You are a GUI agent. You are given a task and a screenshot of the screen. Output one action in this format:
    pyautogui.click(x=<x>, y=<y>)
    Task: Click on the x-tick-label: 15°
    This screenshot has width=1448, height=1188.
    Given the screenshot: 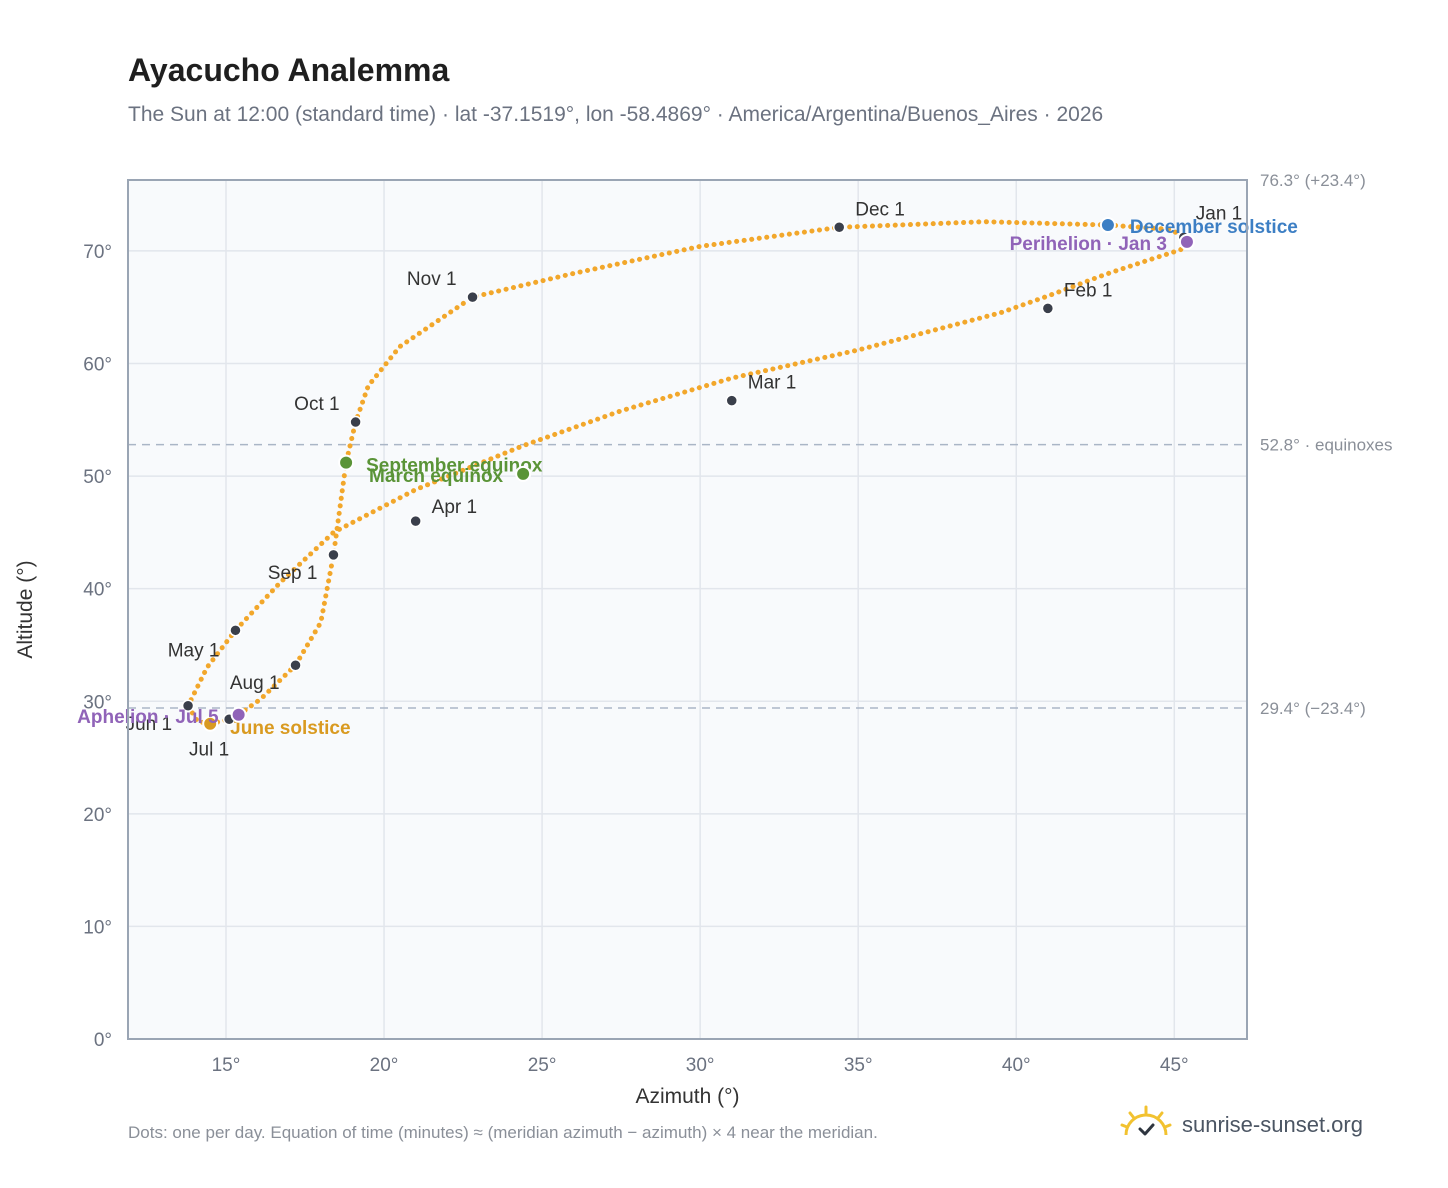 What is the action you would take?
    pyautogui.click(x=226, y=1065)
    